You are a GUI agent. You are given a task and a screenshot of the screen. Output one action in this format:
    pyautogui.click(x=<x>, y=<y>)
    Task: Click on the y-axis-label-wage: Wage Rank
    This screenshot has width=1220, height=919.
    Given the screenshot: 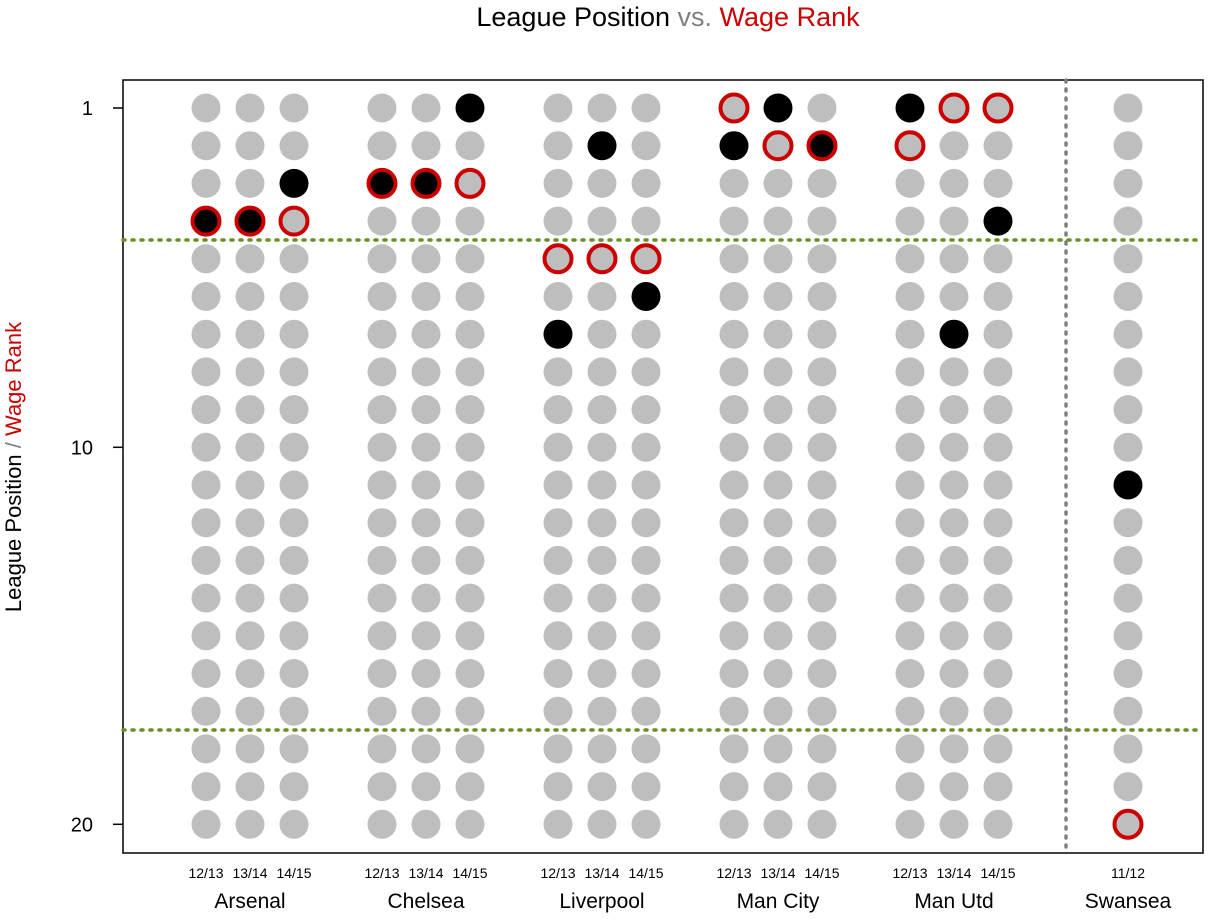 What is the action you would take?
    pyautogui.click(x=13, y=378)
    